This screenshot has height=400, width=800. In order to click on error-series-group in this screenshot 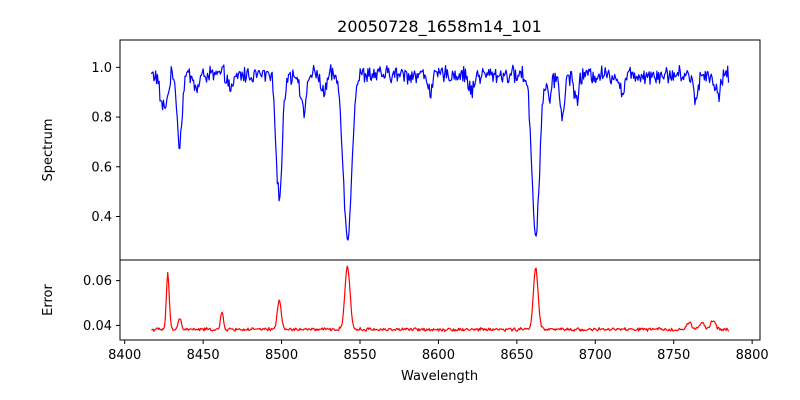, I will do `click(440, 299)`.